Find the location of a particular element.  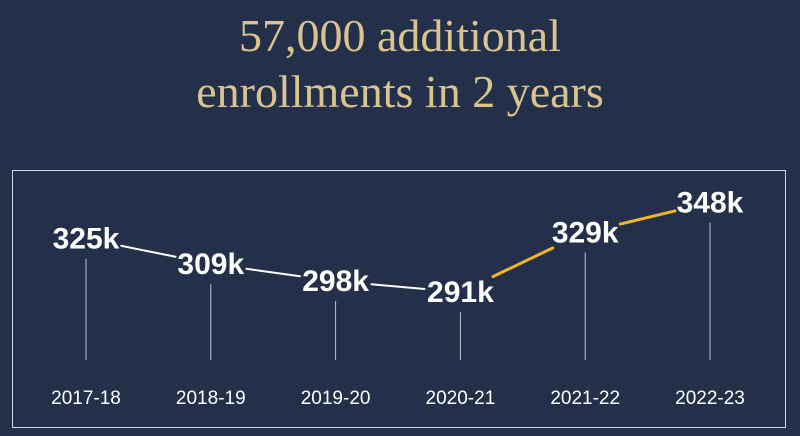

title-line-1: 57,000 additional is located at coordinates (400, 35).